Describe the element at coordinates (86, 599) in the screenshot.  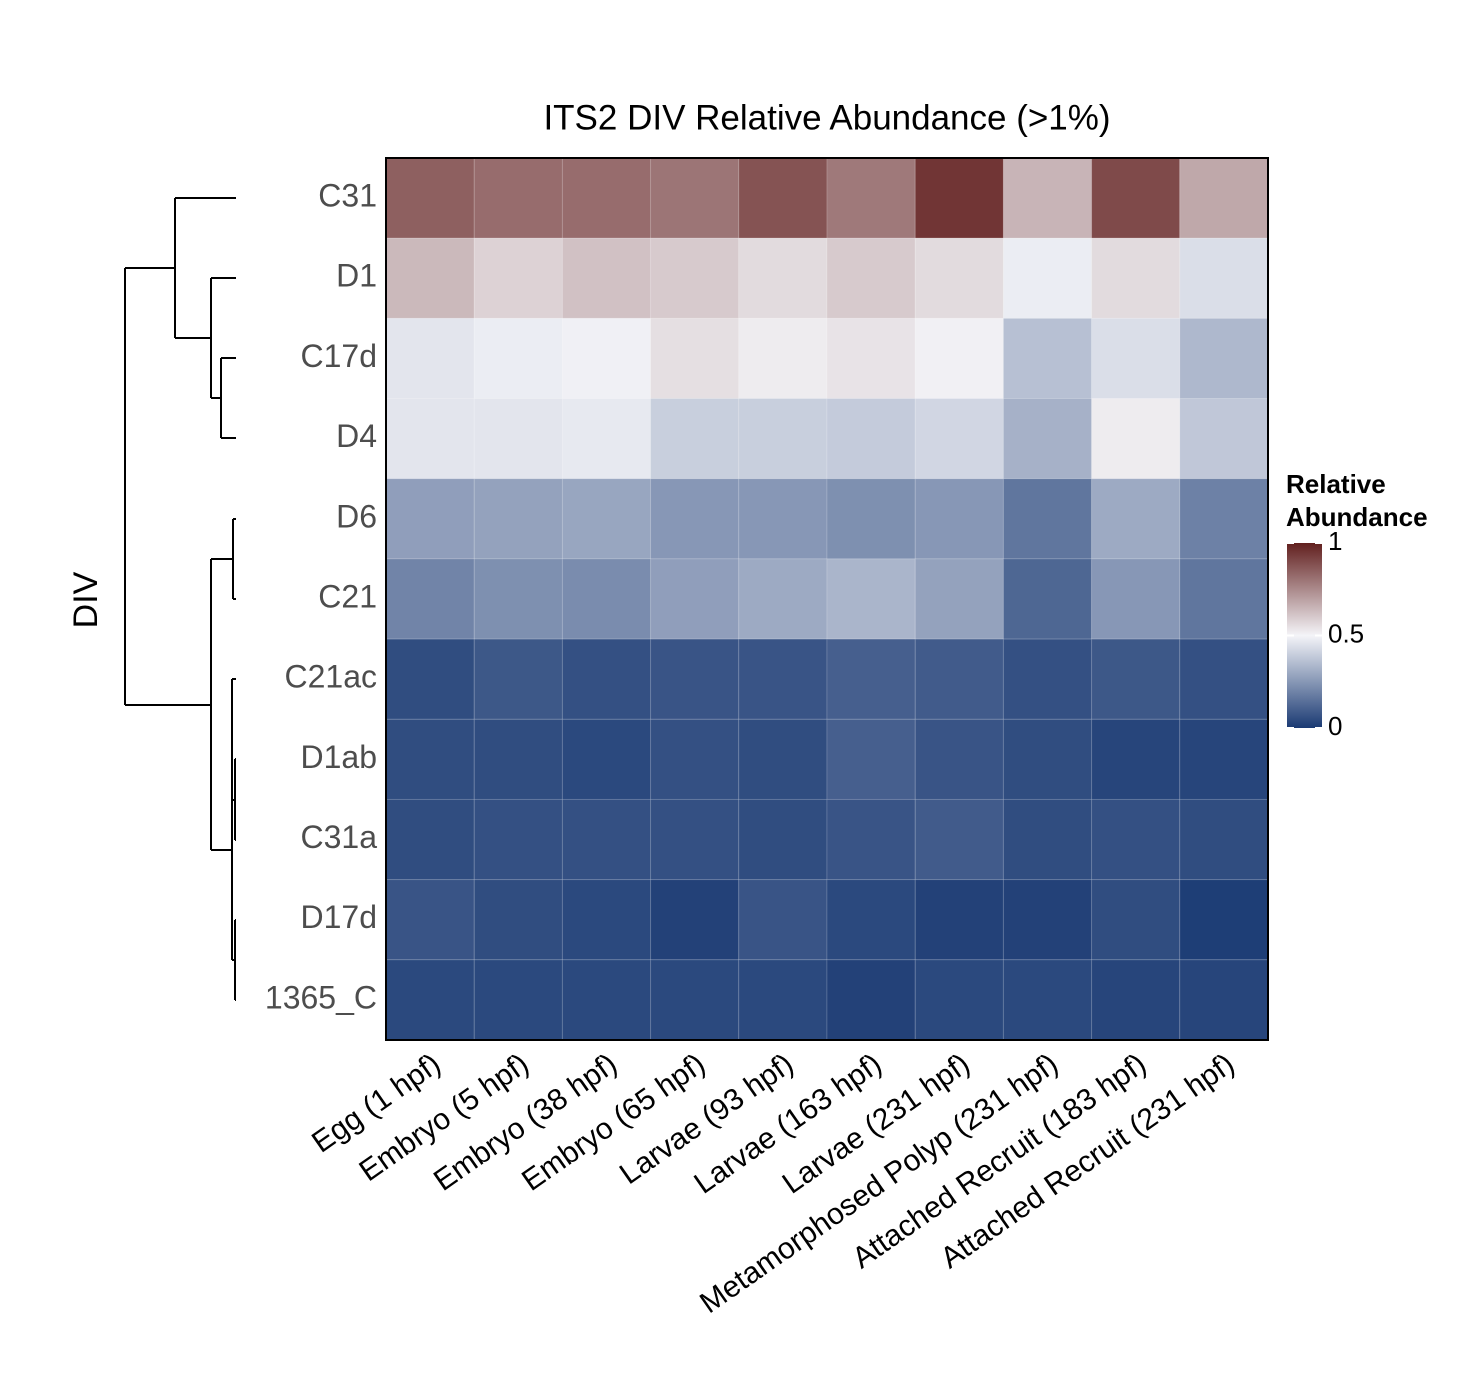
I see `y-axis-label: DIV` at that location.